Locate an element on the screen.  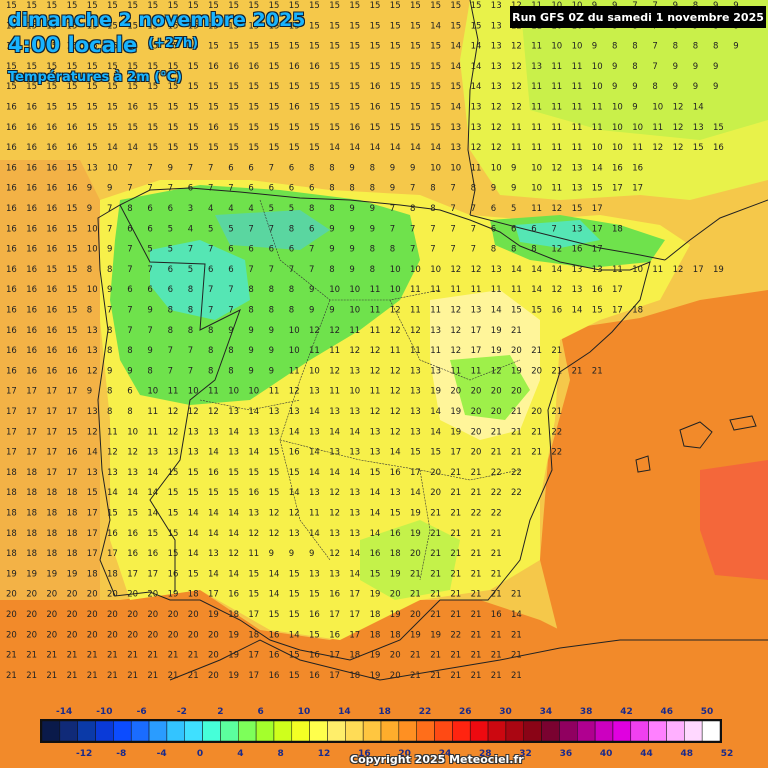
legend-top-label: 26 is located at coordinates (465, 712).